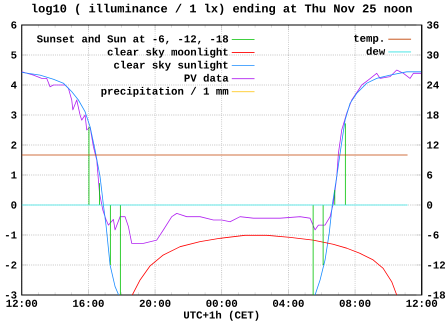 The image size is (447, 335). Describe the element at coordinates (368, 39) in the screenshot. I see `legend-label: temp.` at that location.